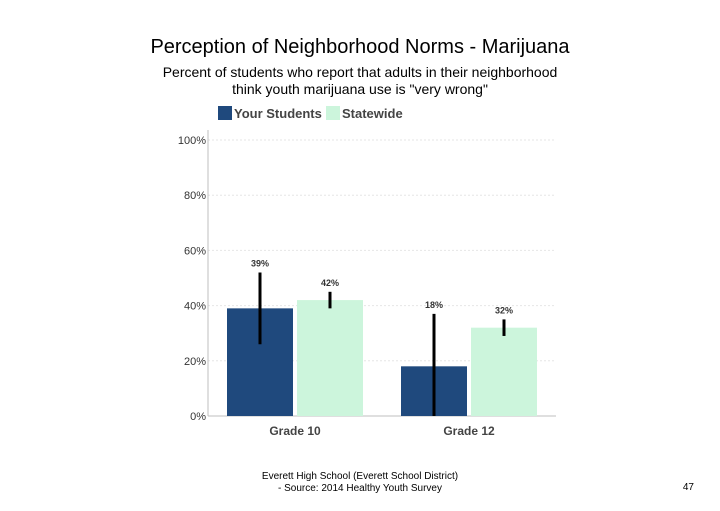 The height and width of the screenshot is (511, 720). What do you see at coordinates (504, 310) in the screenshot?
I see `data-label: 32%` at bounding box center [504, 310].